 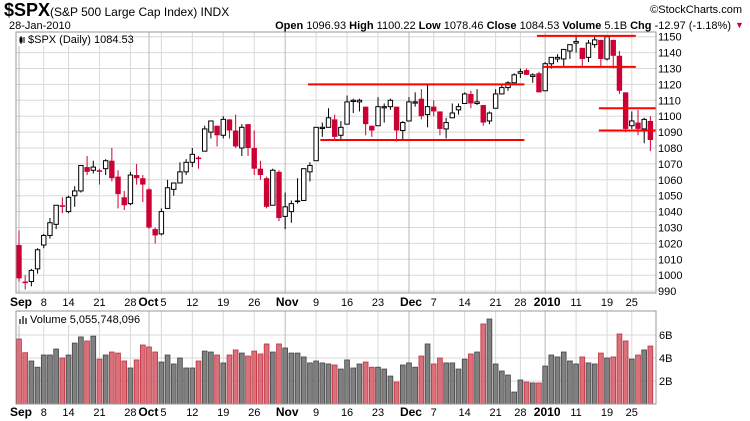 What do you see at coordinates (148, 412) in the screenshot?
I see `x-tick-label: Oct` at bounding box center [148, 412].